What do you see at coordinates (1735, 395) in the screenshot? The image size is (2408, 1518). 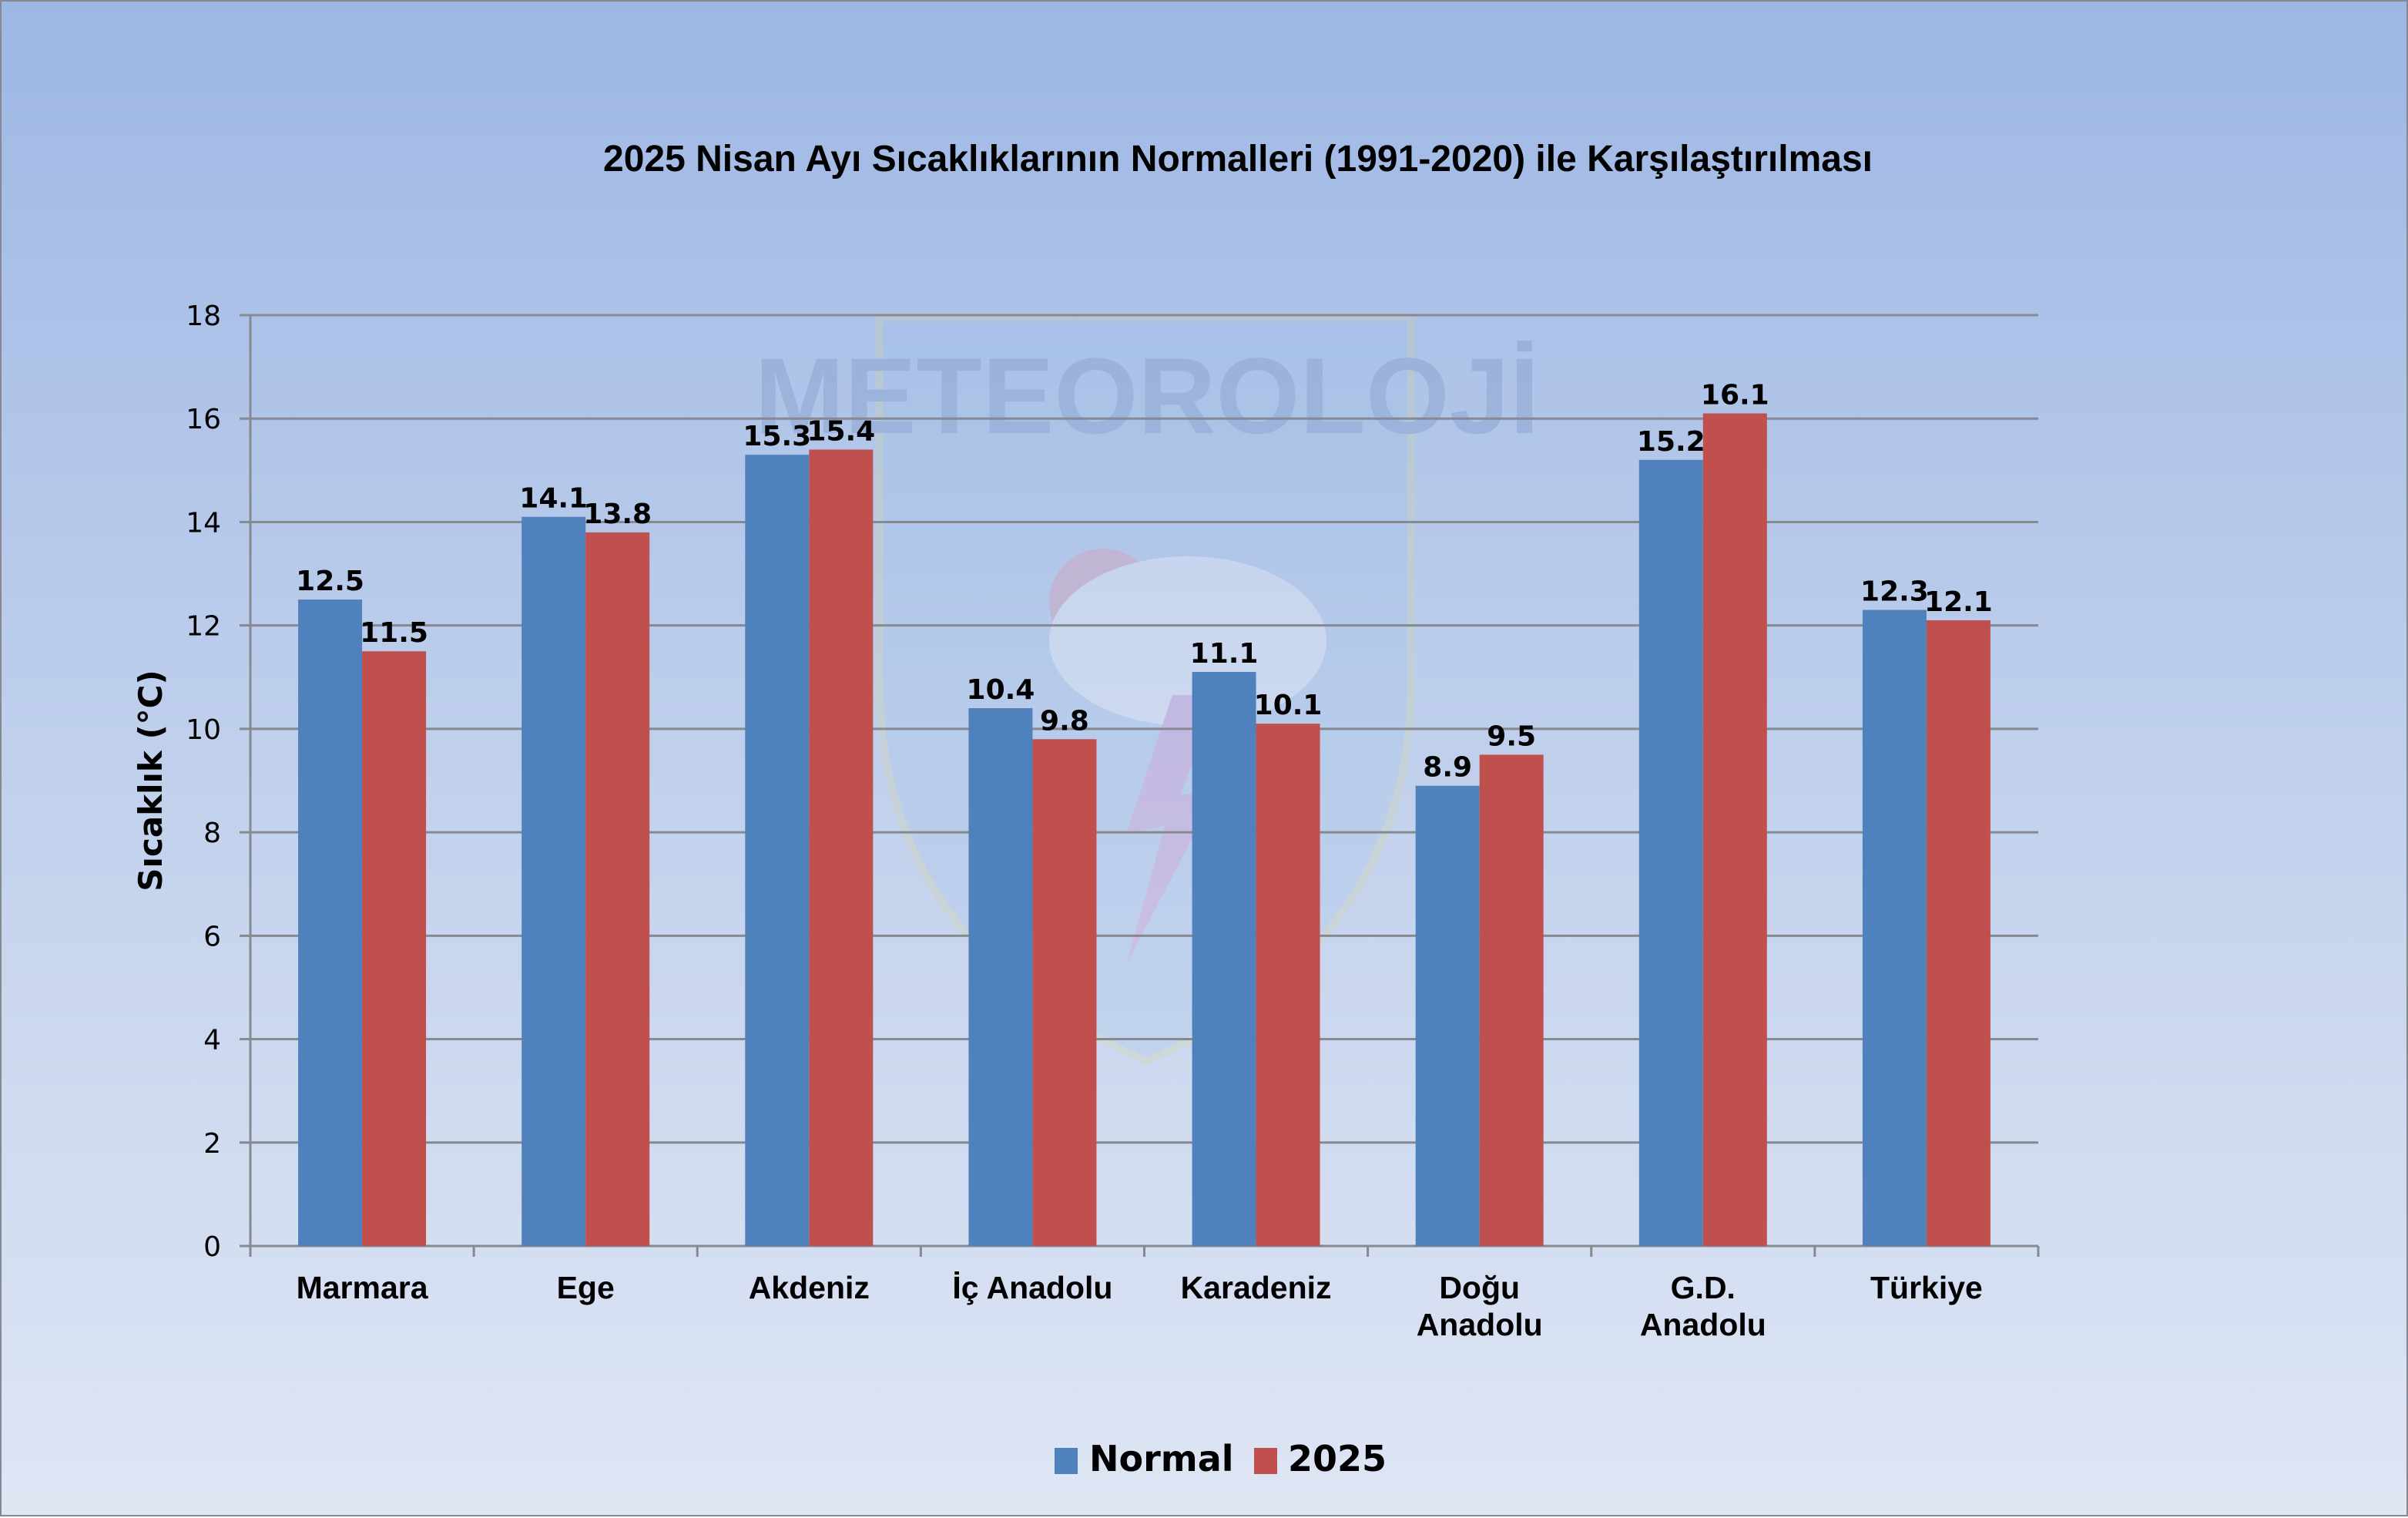 I see `data-label: 16.1` at bounding box center [1735, 395].